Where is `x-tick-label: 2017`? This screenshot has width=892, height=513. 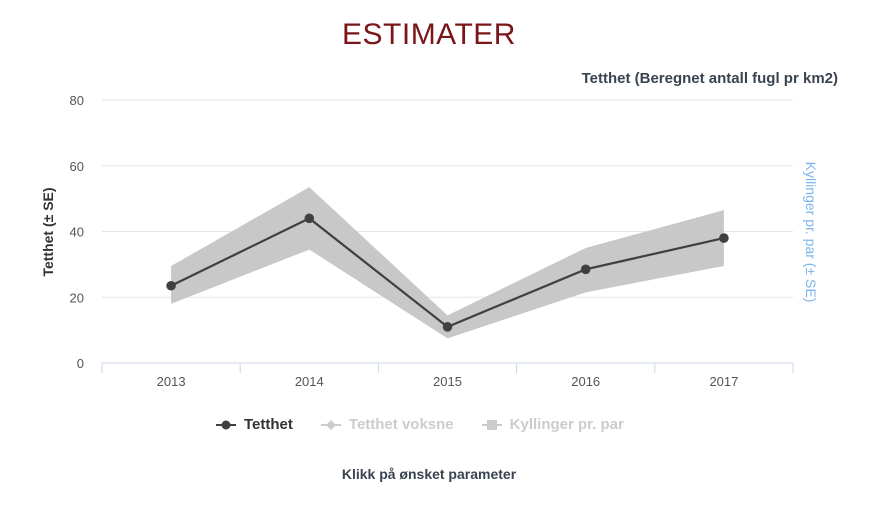 x-tick-label: 2017 is located at coordinates (723, 381).